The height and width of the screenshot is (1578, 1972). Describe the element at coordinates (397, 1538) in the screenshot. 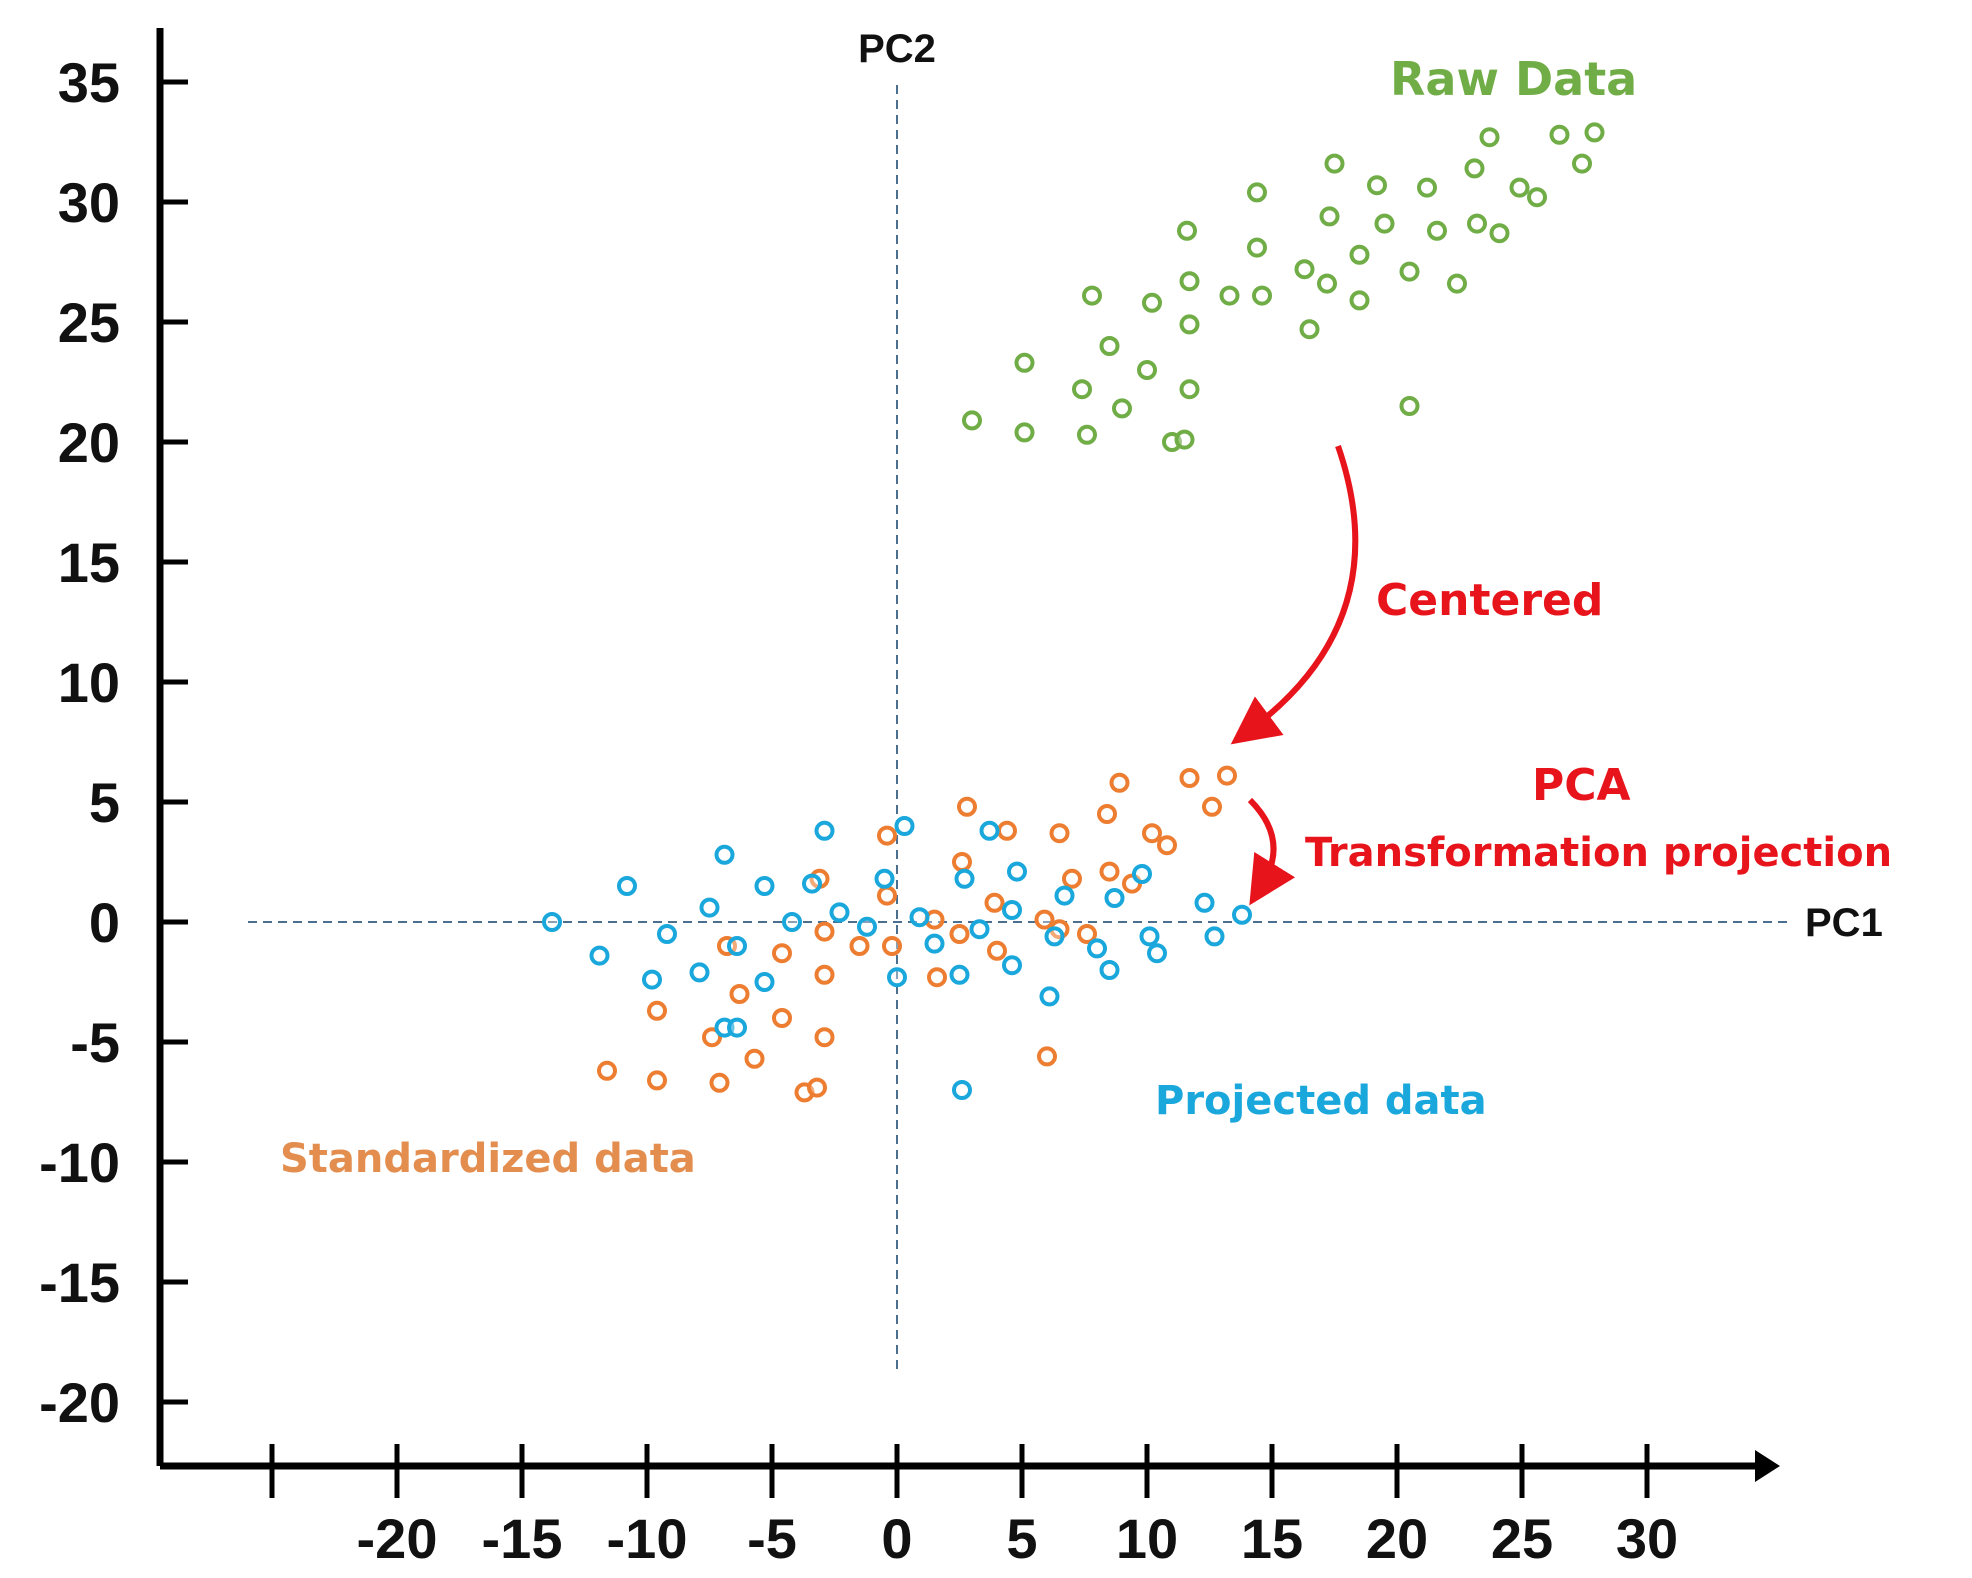

I see `x-tick-label: -20` at that location.